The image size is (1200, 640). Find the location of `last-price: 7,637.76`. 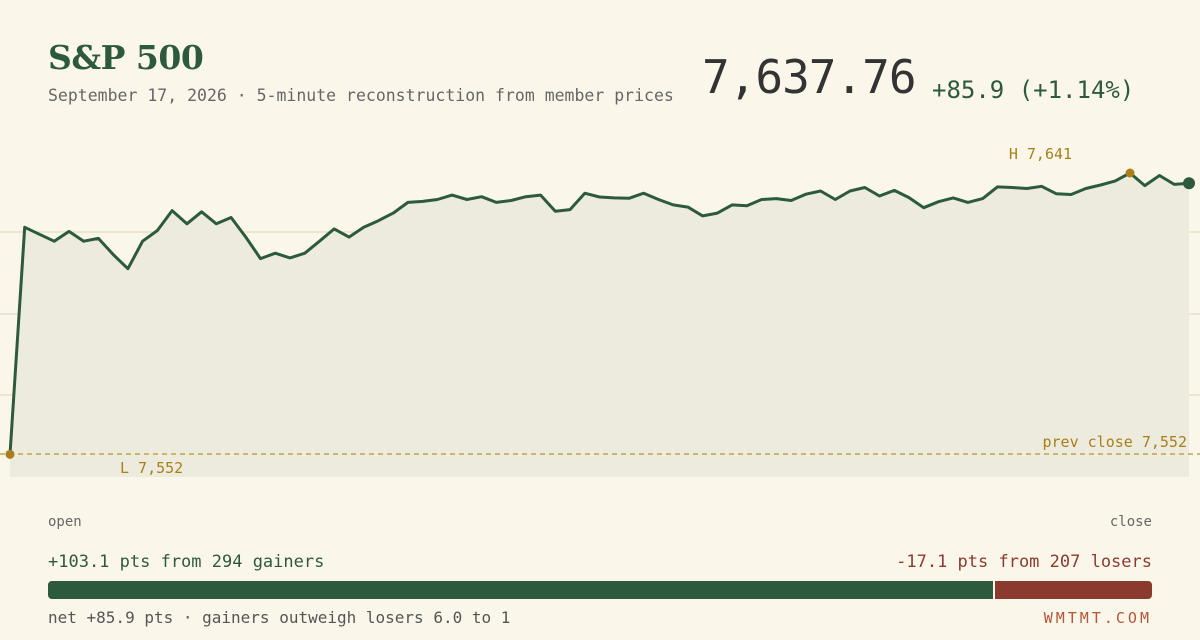

last-price: 7,637.76 is located at coordinates (809, 77).